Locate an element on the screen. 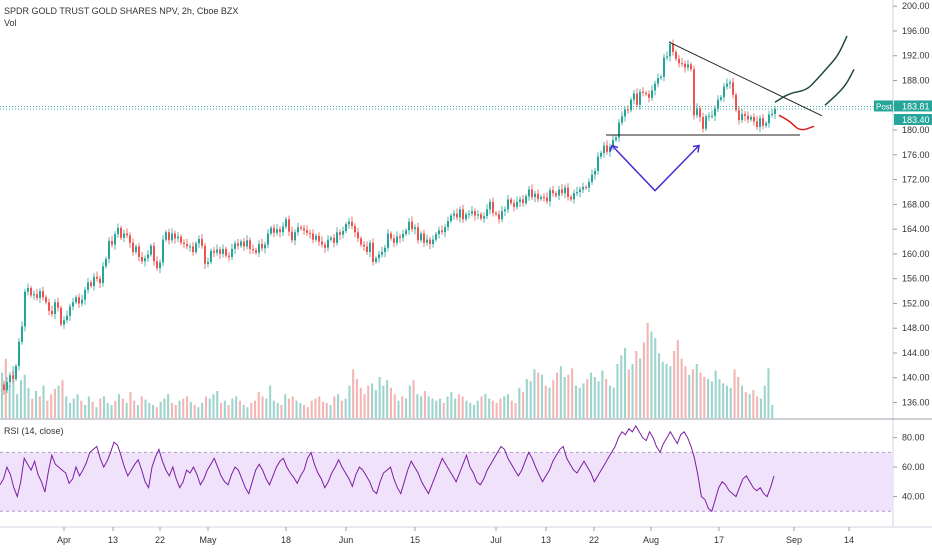 This screenshot has width=932, height=555. price-tick-label: 156.00 is located at coordinates (916, 279).